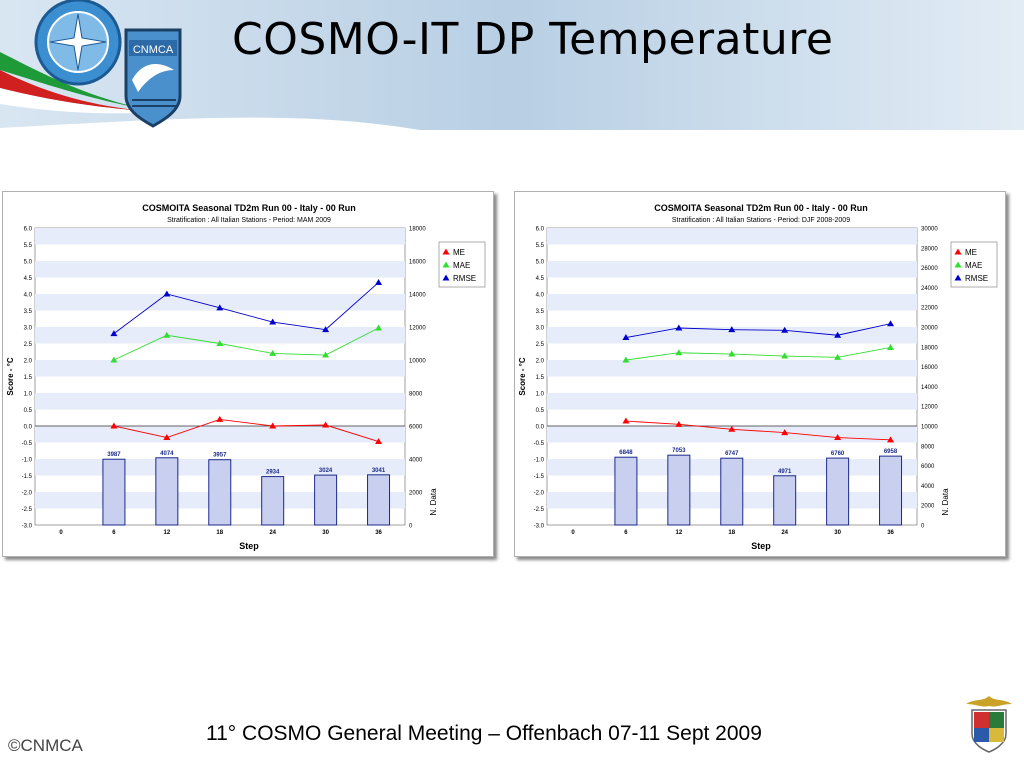  Describe the element at coordinates (958, 264) in the screenshot. I see `legend-marker-mae` at that location.